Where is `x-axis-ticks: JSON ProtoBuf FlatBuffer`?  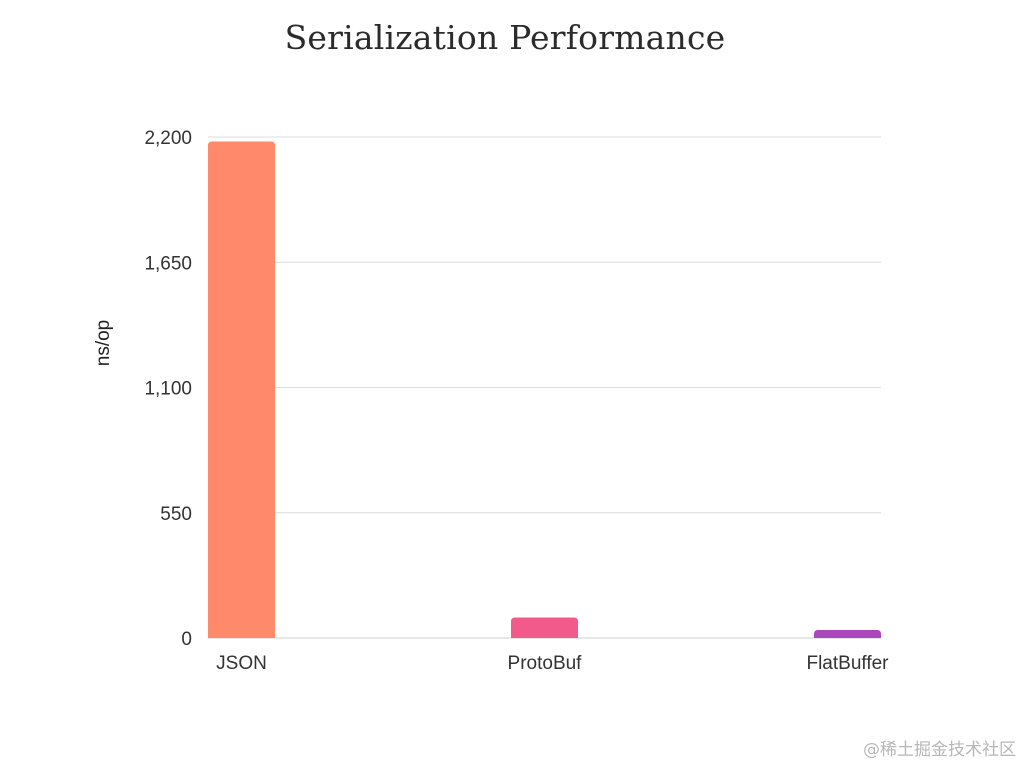 x-axis-ticks: JSON ProtoBuf FlatBuffer is located at coordinates (552, 663).